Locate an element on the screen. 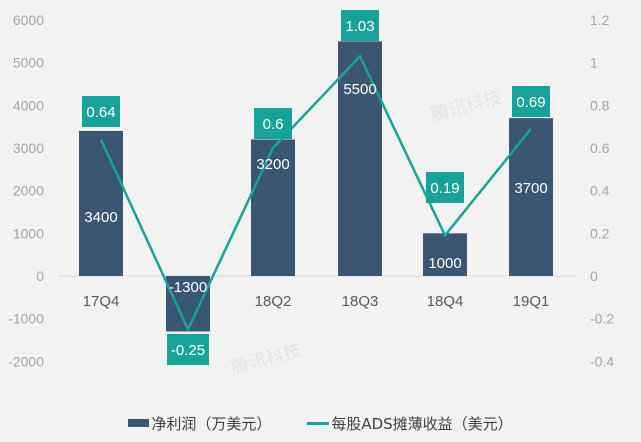 The image size is (641, 442). bar-value-label: 3400 is located at coordinates (100, 217).